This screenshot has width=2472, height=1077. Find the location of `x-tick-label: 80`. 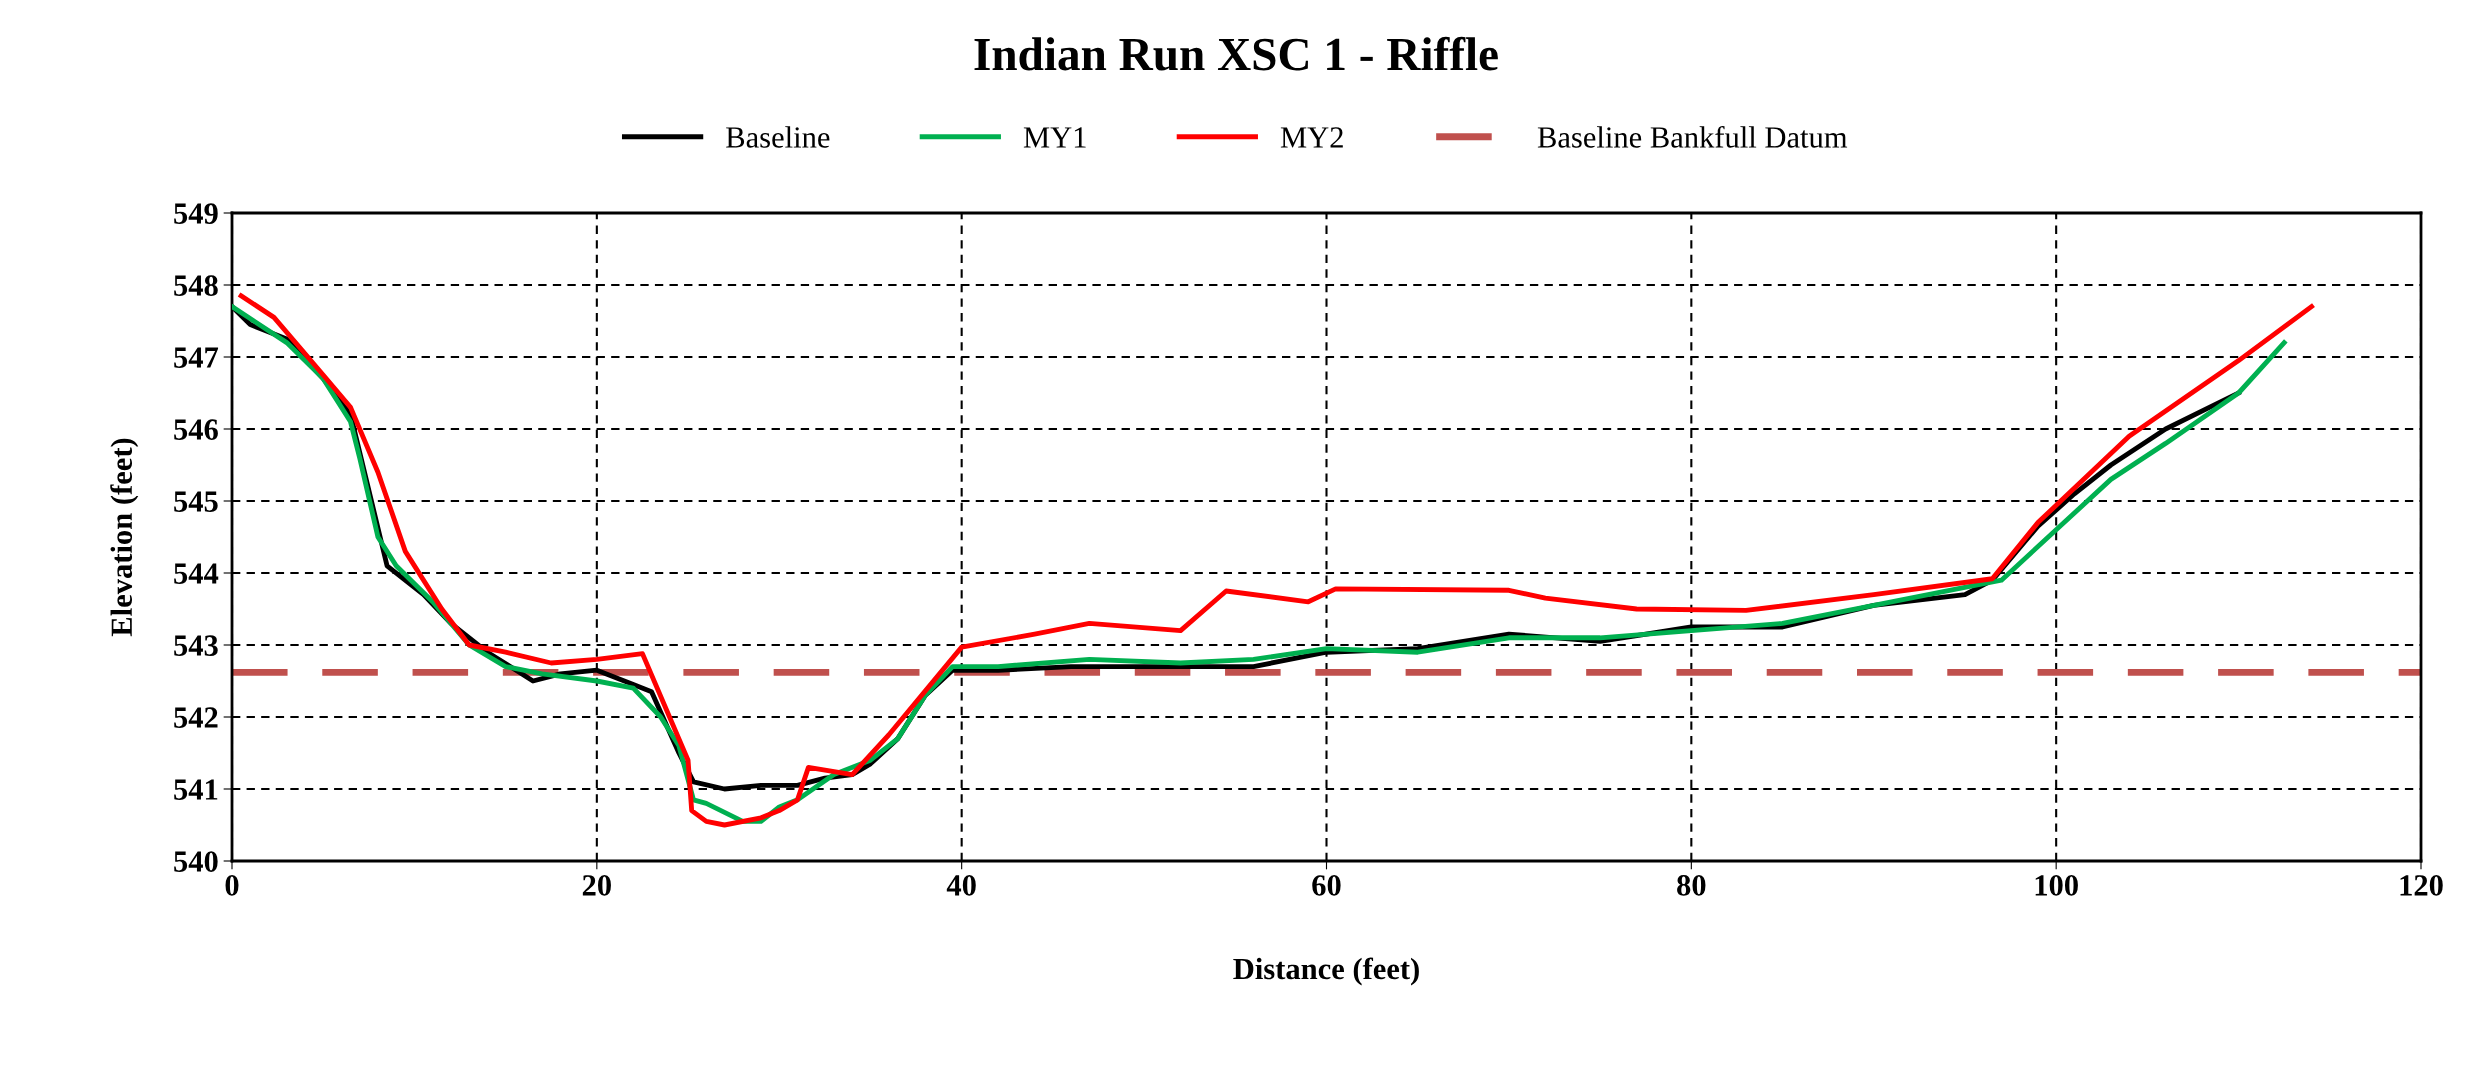

x-tick-label: 80 is located at coordinates (1691, 885).